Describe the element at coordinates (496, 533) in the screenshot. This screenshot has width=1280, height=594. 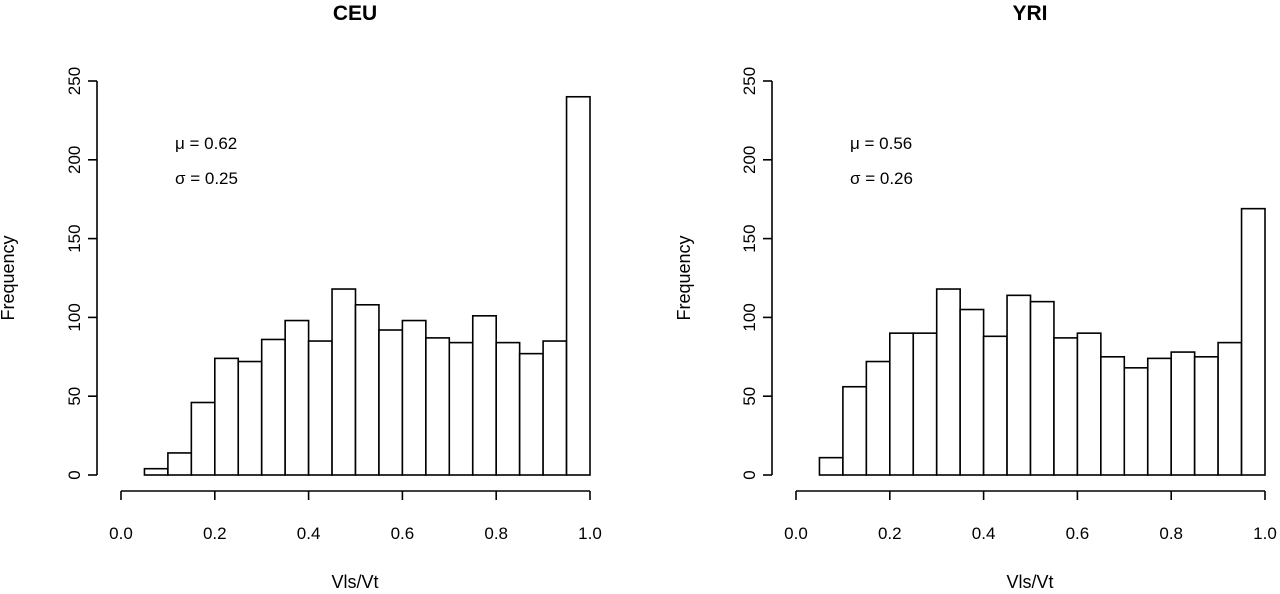
I see `ceu-x-tick-label: 0.8` at that location.